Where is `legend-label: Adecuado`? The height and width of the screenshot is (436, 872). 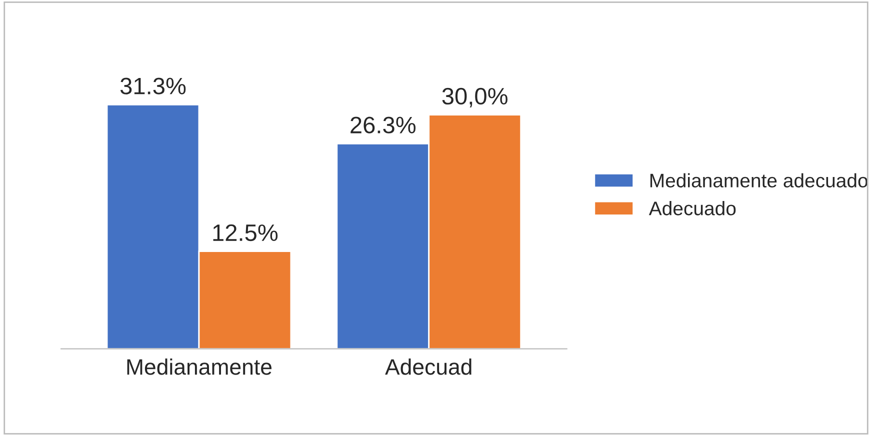 legend-label: Adecuado is located at coordinates (692, 208).